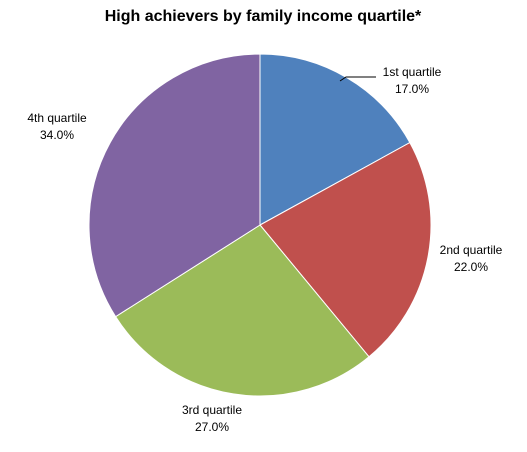 The height and width of the screenshot is (452, 527). I want to click on slice-value-2nd-quartile: 22.0%, so click(471, 267).